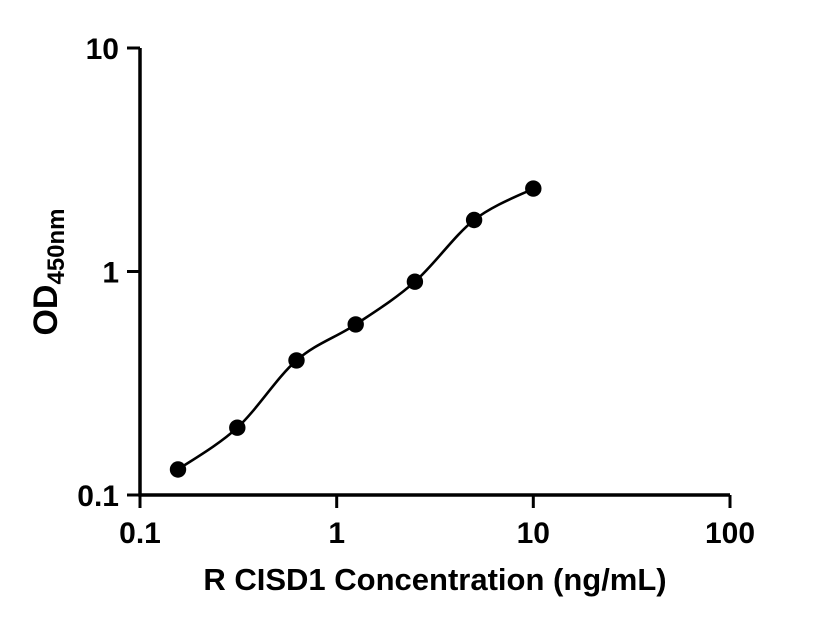  Describe the element at coordinates (98, 496) in the screenshot. I see `y-axis-tick-label: 0.1` at that location.